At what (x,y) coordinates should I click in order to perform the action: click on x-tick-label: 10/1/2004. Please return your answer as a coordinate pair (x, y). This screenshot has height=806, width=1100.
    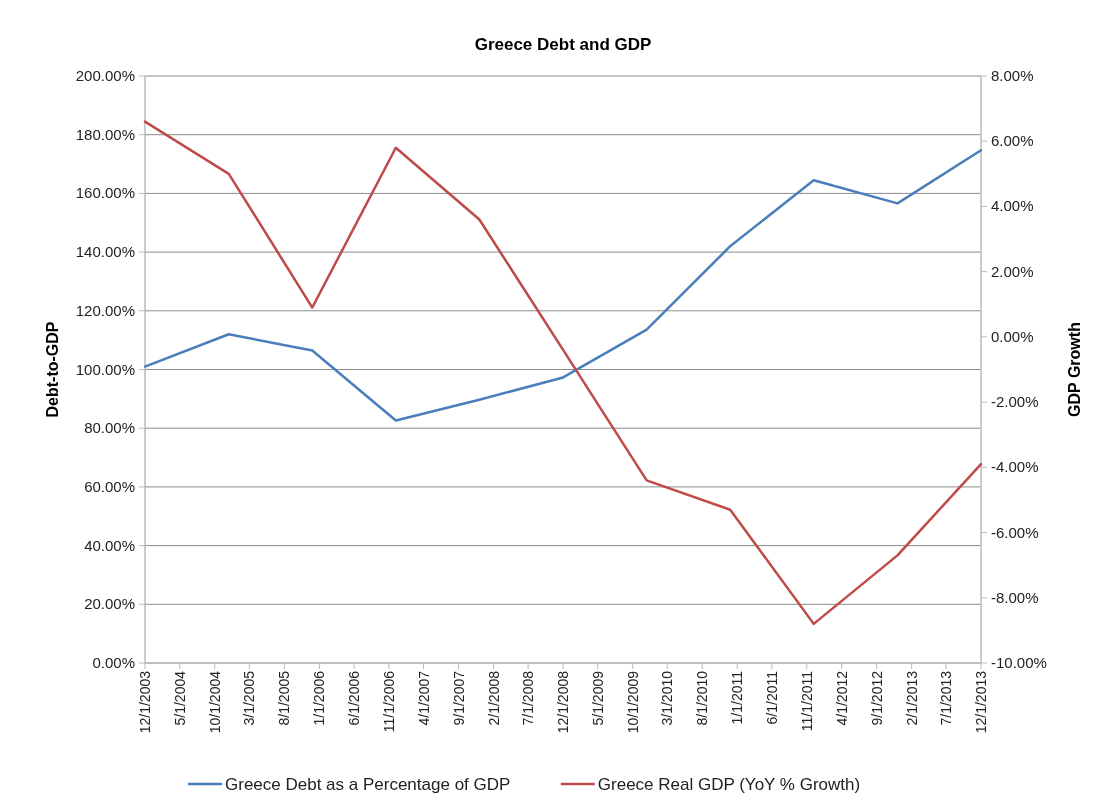
    Looking at the image, I should click on (214, 702).